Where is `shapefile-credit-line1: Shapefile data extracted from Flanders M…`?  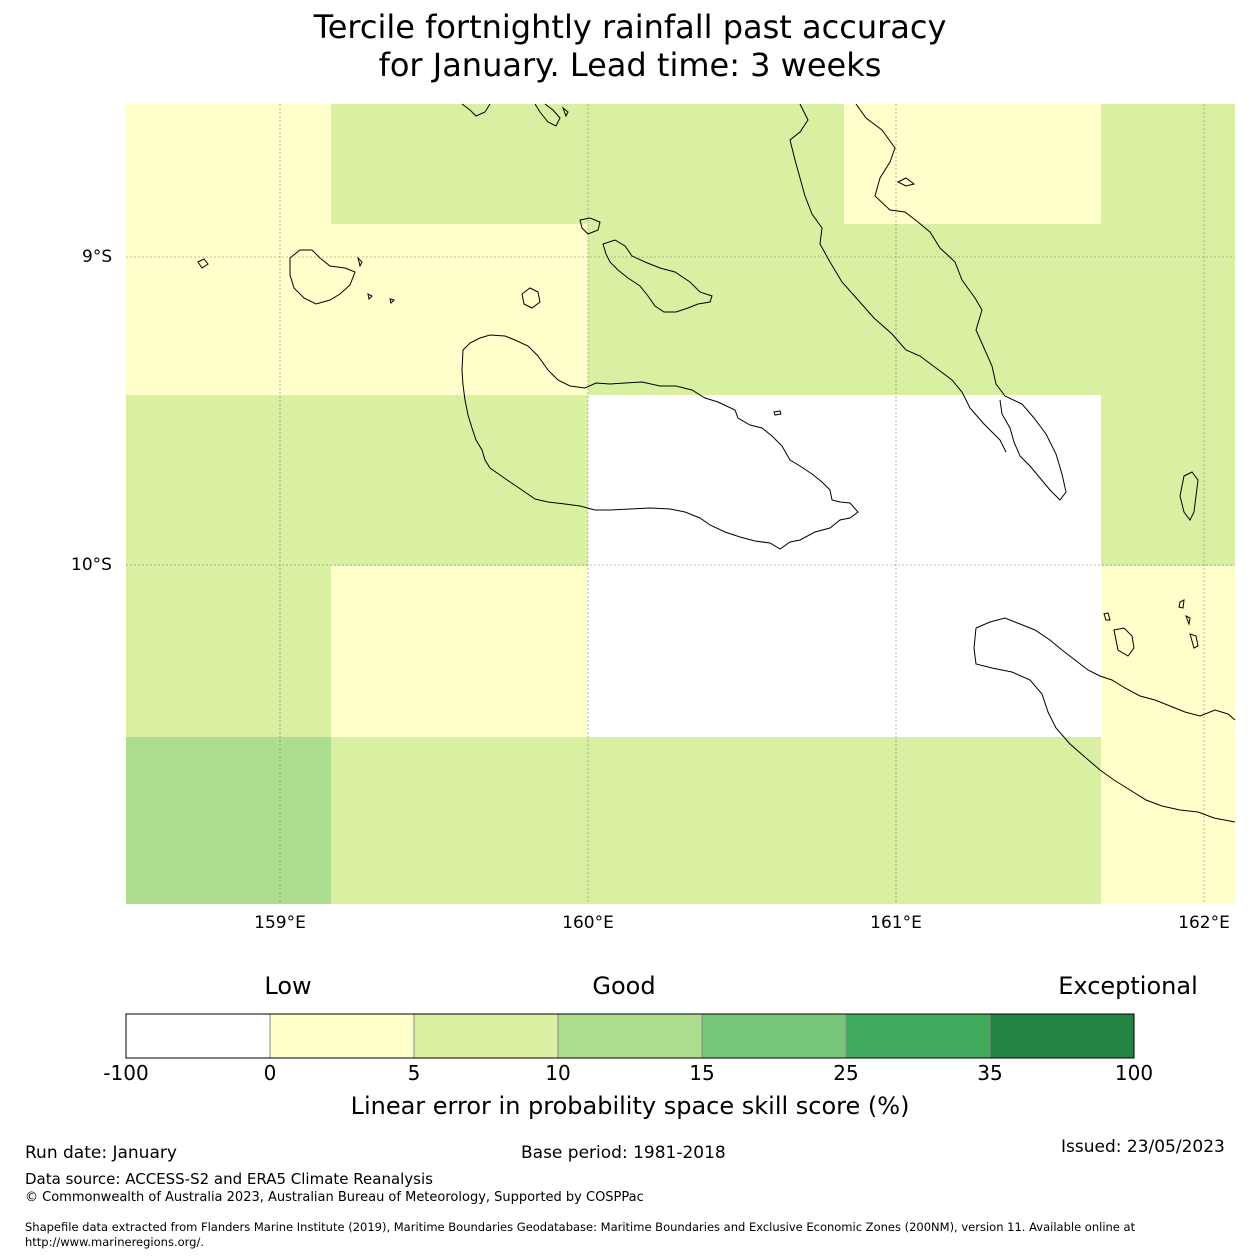
shapefile-credit-line1: Shapefile data extracted from Flanders M… is located at coordinates (580, 1227).